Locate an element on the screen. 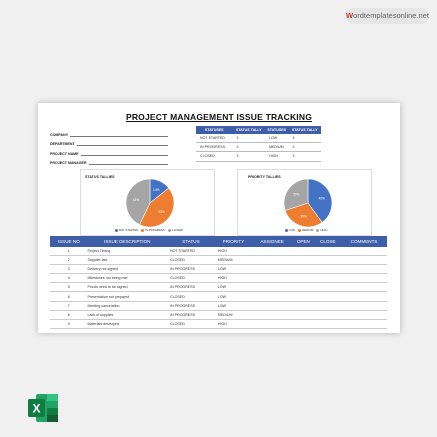 Image resolution: width=437 pixels, height=437 pixels. status-row: NOT STARTED 1 LOW 4 is located at coordinates (258, 139).